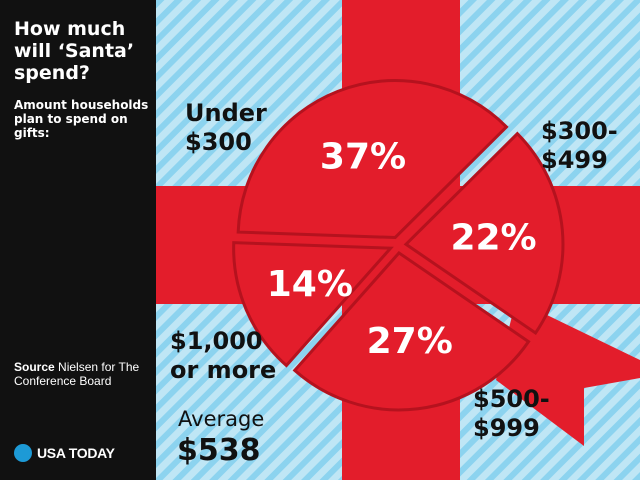 This screenshot has height=480, width=640. I want to click on category-label-500-999: $500- $999, so click(511, 413).